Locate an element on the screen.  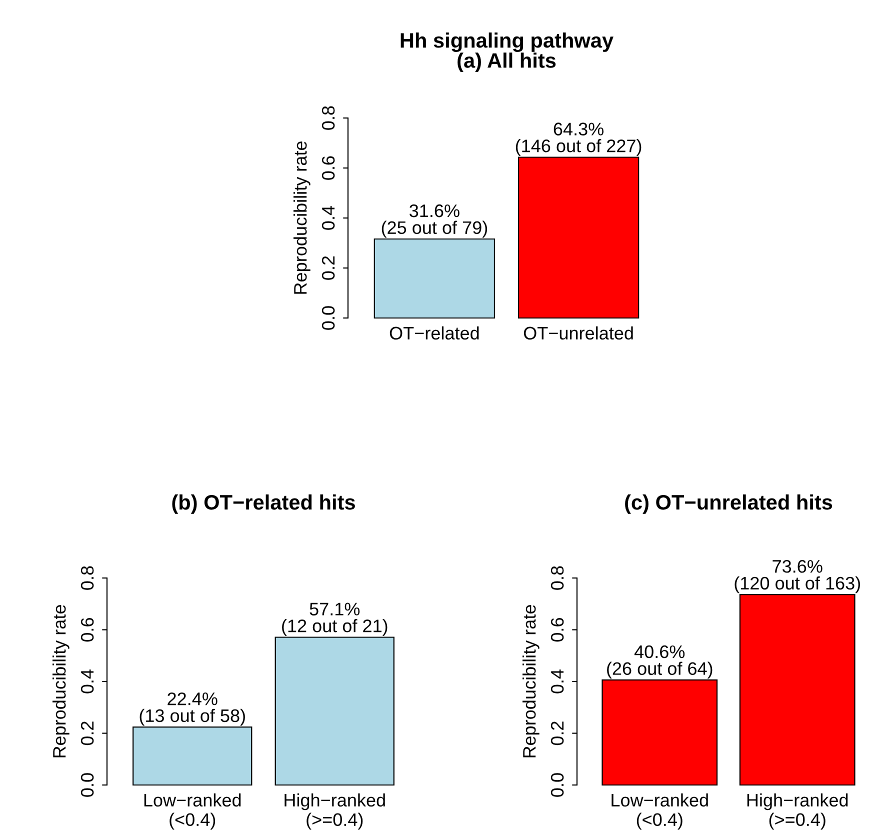
chart-subtitle: (a) All hits is located at coordinates (507, 62).